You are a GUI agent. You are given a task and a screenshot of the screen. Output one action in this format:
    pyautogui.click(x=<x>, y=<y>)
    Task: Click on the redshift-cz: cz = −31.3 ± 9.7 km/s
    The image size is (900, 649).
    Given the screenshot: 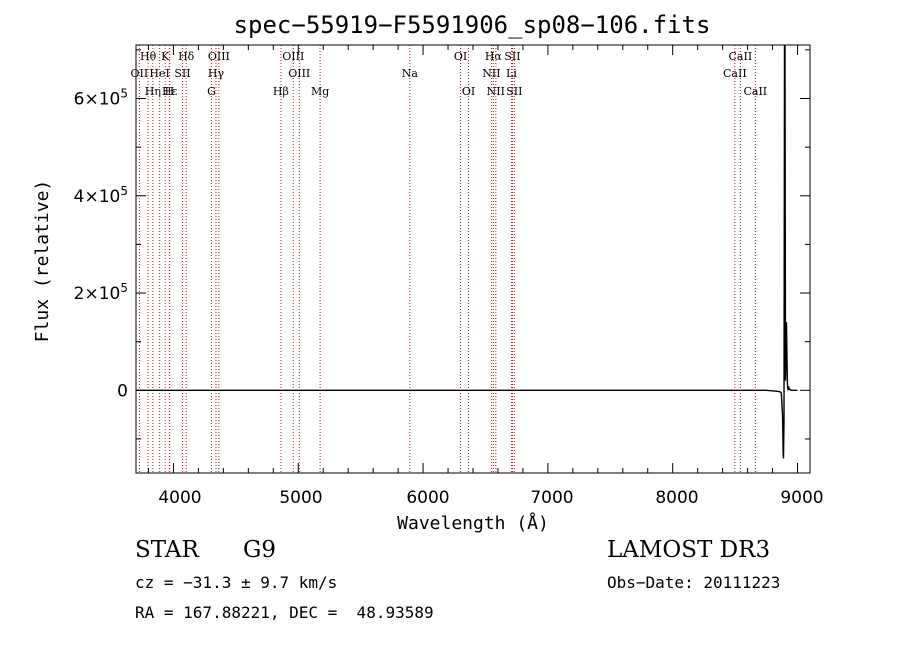 What is the action you would take?
    pyautogui.click(x=236, y=582)
    